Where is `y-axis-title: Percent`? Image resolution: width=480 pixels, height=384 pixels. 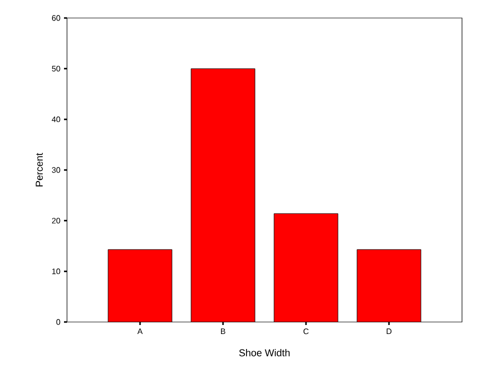 y-axis-title: Percent is located at coordinates (39, 169).